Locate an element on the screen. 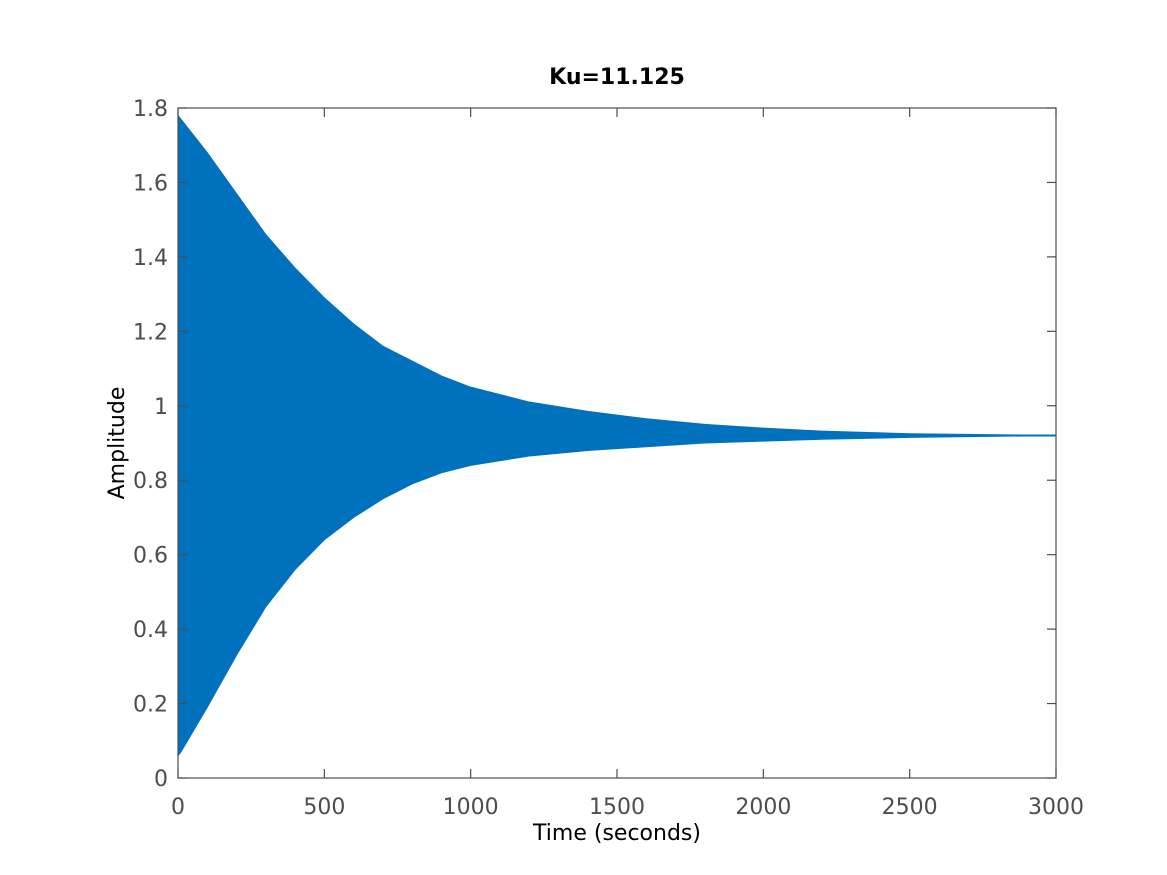 The image size is (1167, 875). y-tick-label: 1.8 is located at coordinates (150, 109).